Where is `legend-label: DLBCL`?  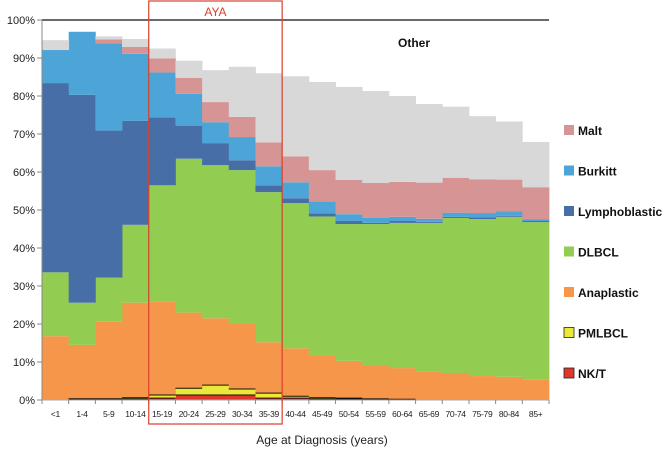 legend-label: DLBCL is located at coordinates (598, 253).